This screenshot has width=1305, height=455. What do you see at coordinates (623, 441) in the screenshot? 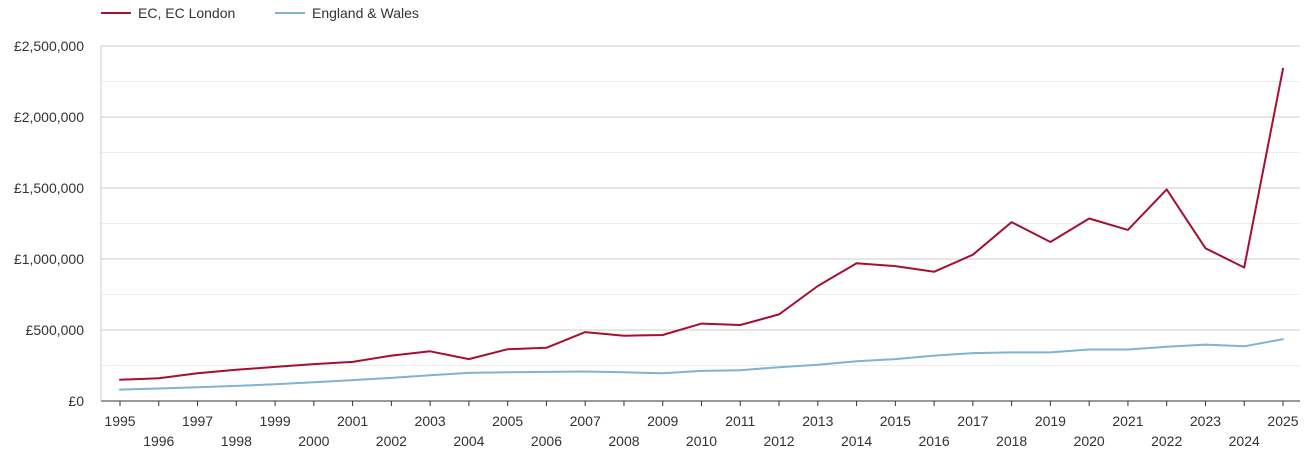
I see `x-tick-label: 2008` at bounding box center [623, 441].